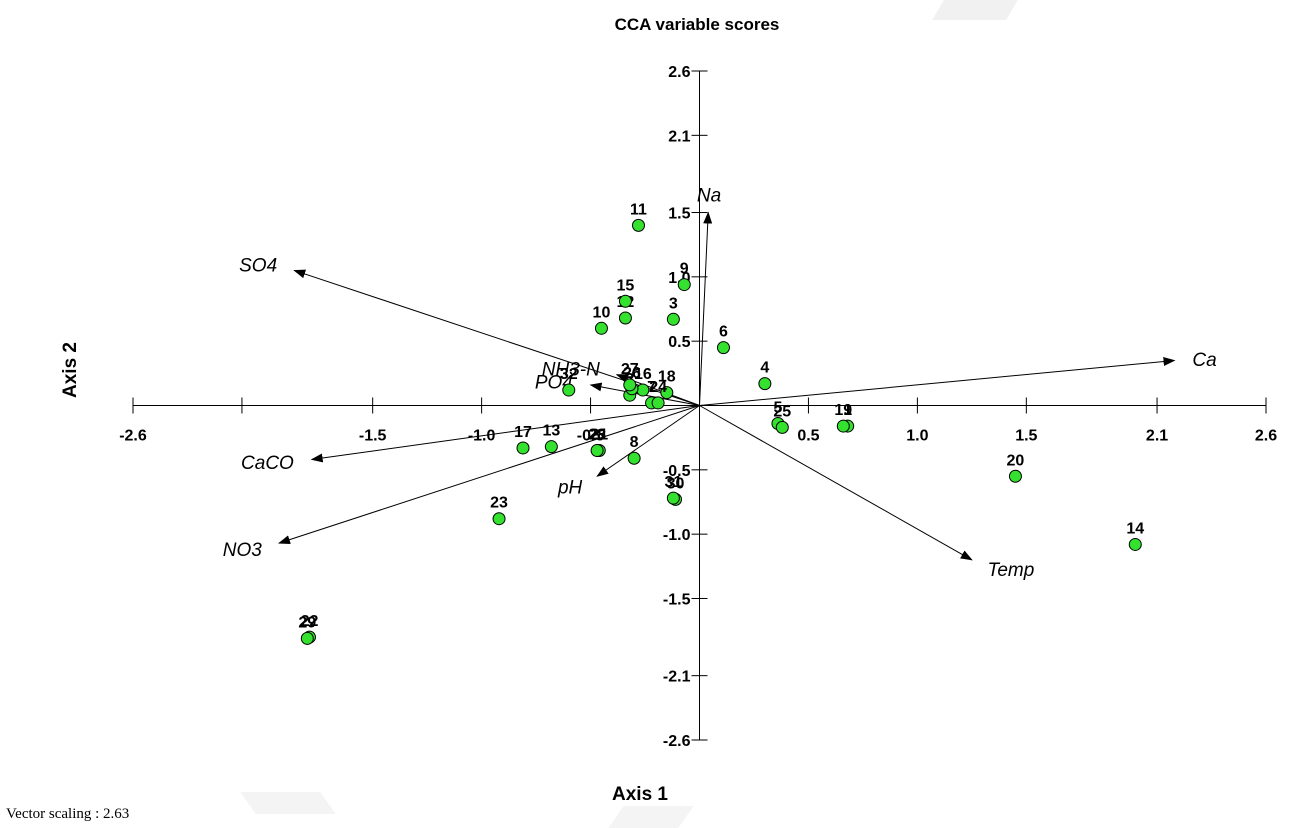 The height and width of the screenshot is (828, 1292). Describe the element at coordinates (310, 621) in the screenshot. I see `point-label: 22` at that location.